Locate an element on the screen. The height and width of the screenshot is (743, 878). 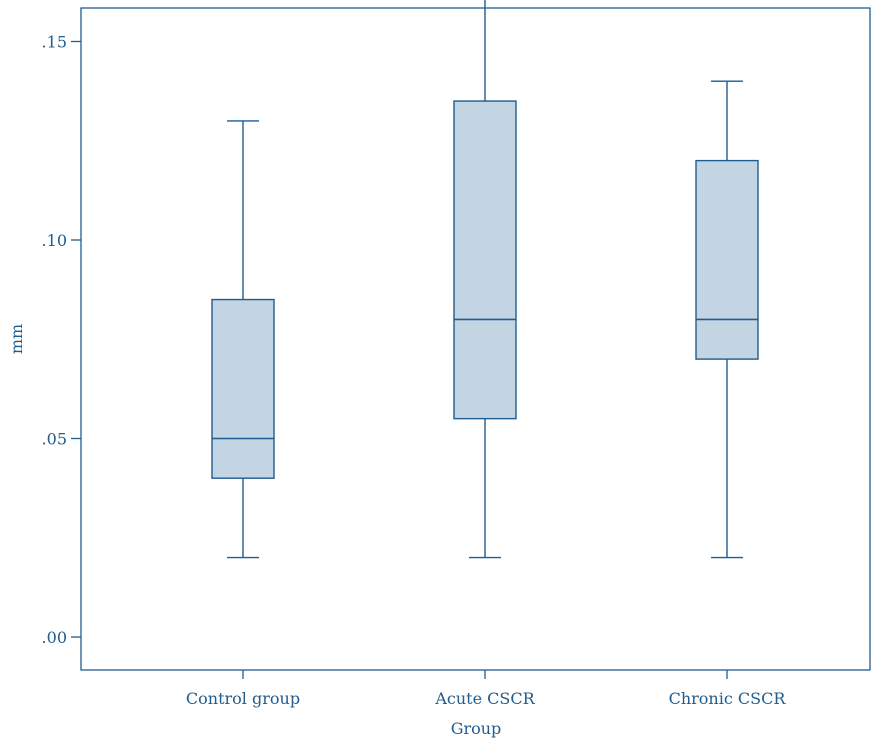
y-axis: .00.05.10.15.20.25.30 is located at coordinates (61, 340).